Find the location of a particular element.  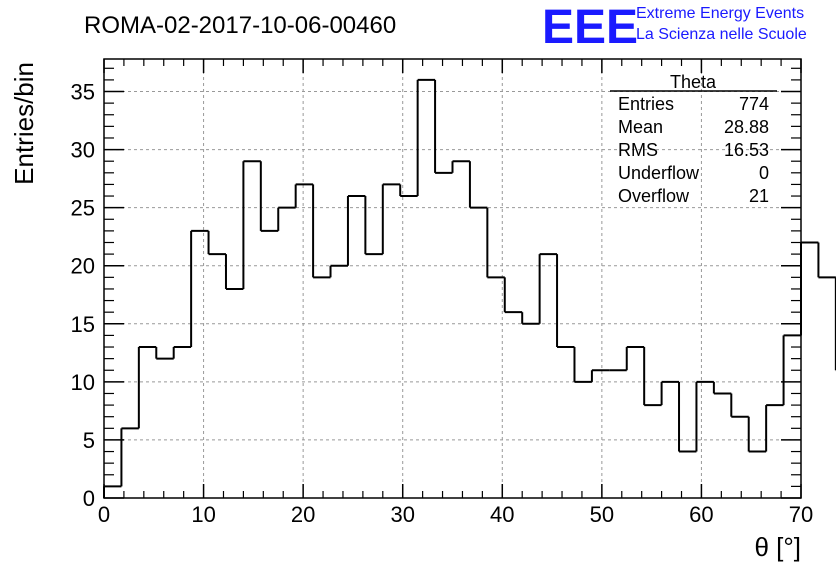

stats-label: Underflow is located at coordinates (659, 173).